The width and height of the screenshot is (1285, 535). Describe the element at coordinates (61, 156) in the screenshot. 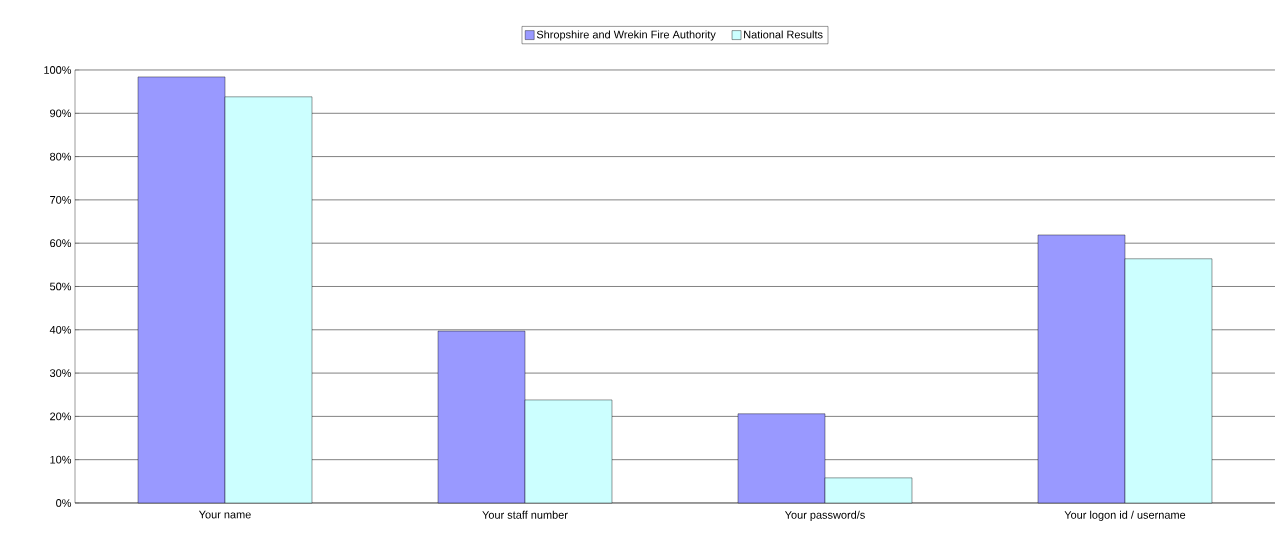

I see `y-tick-label: 80%` at that location.